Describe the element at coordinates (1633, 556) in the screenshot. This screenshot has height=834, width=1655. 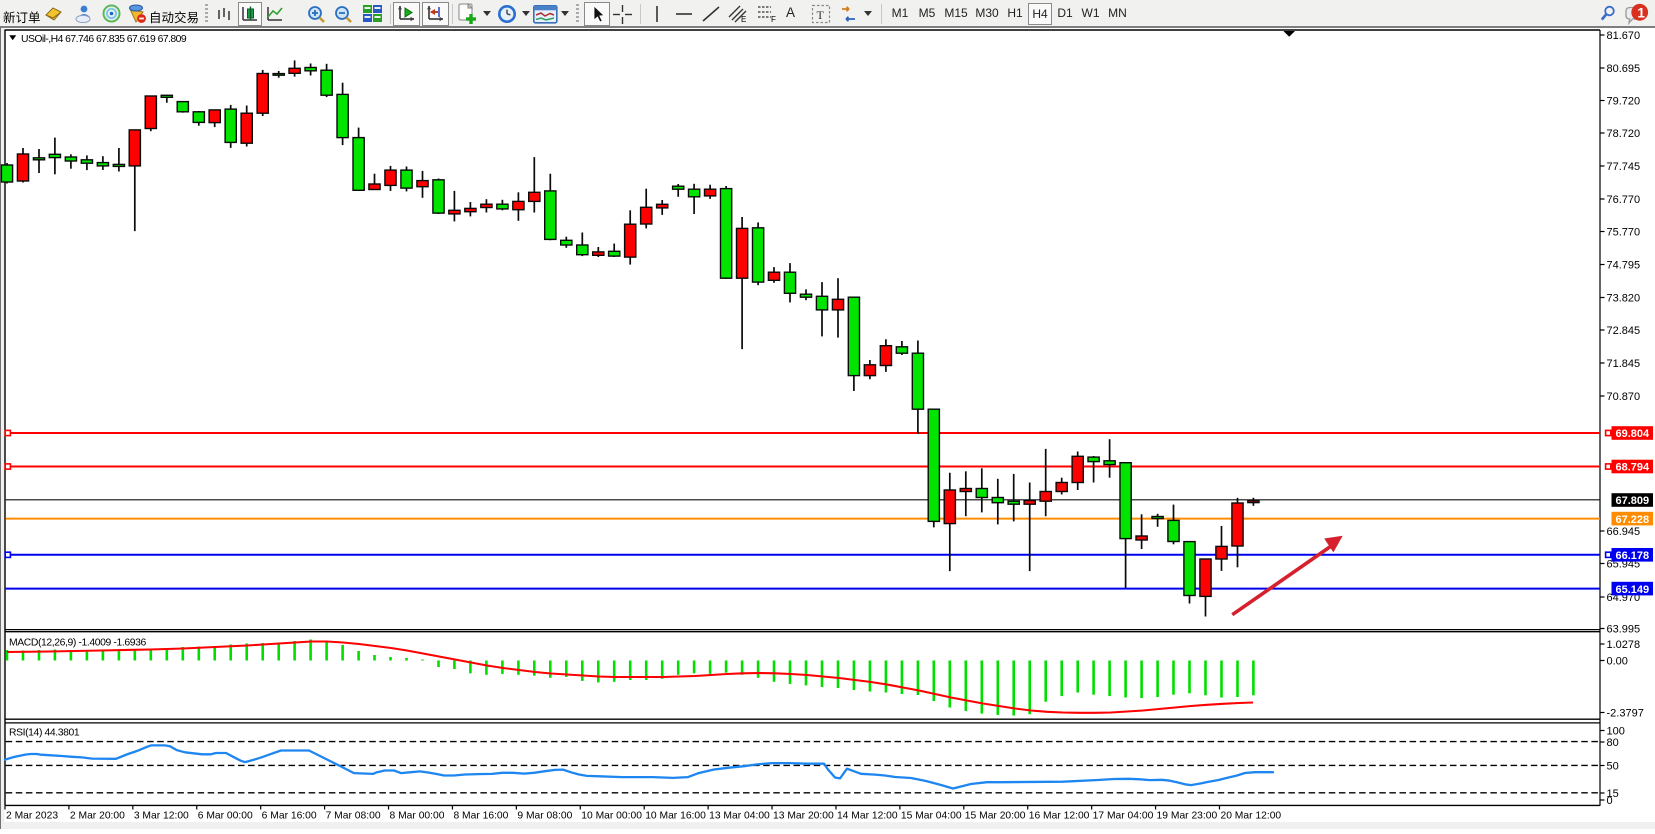
I see `svg-text: 66.178` at that location.